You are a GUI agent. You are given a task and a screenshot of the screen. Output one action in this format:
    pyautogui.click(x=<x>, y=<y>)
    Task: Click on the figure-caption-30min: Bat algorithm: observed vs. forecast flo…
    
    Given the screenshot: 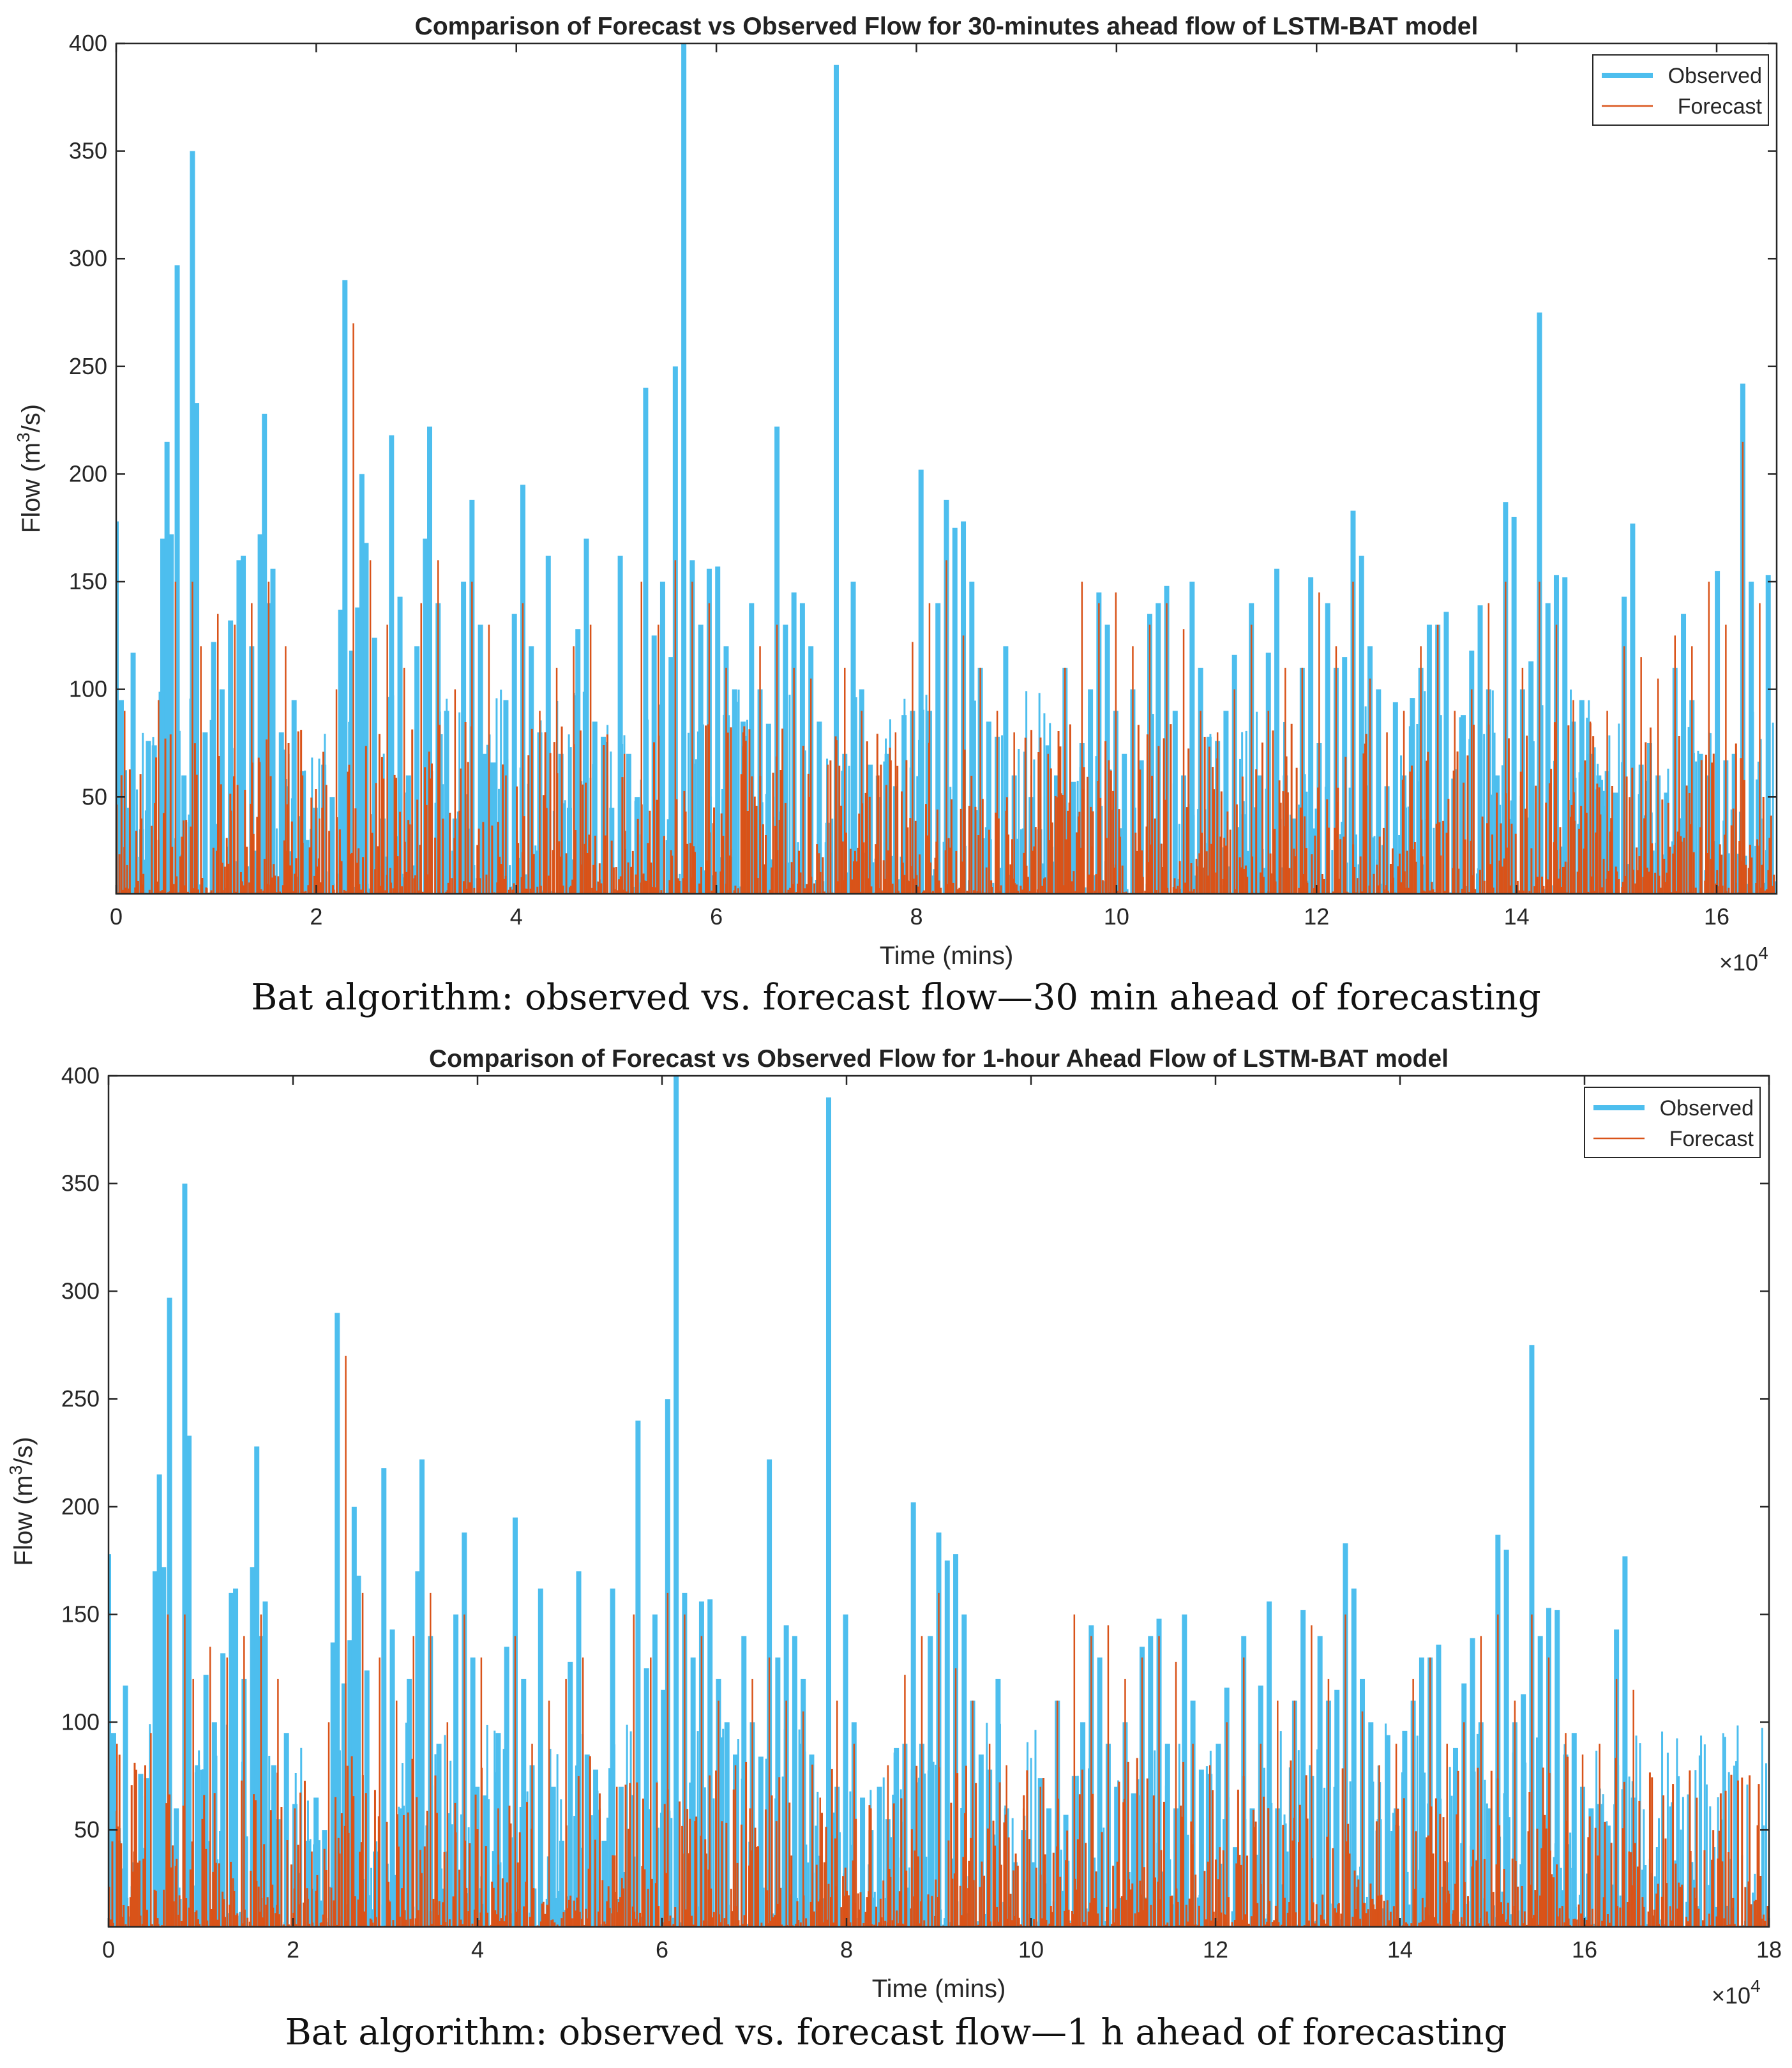 What is the action you would take?
    pyautogui.click(x=896, y=997)
    